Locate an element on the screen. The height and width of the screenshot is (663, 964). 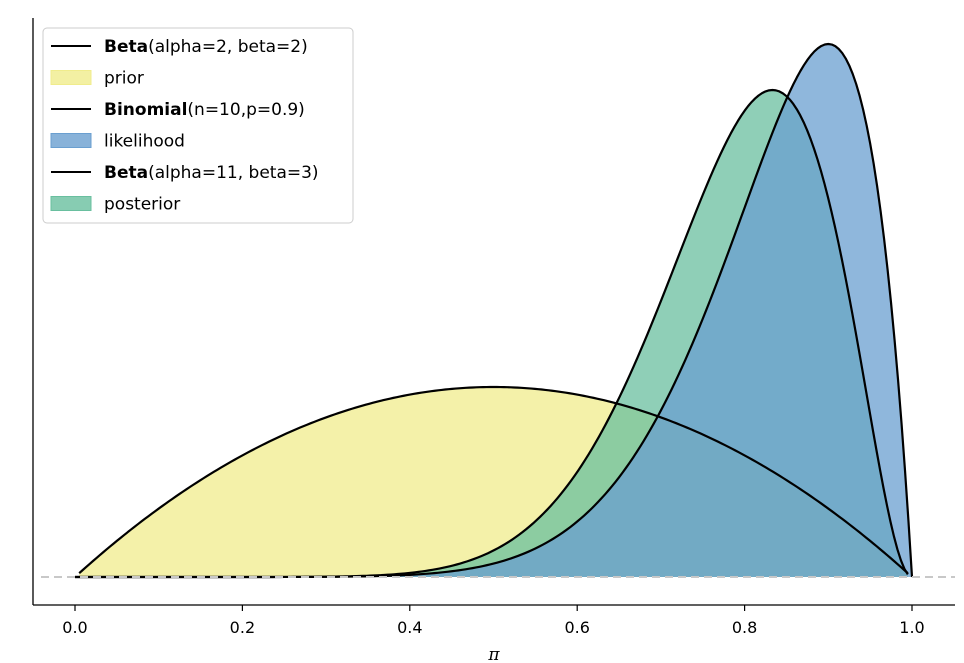
legend-entry-label: Binomial(n=10,p=0.9) is located at coordinates (204, 110).